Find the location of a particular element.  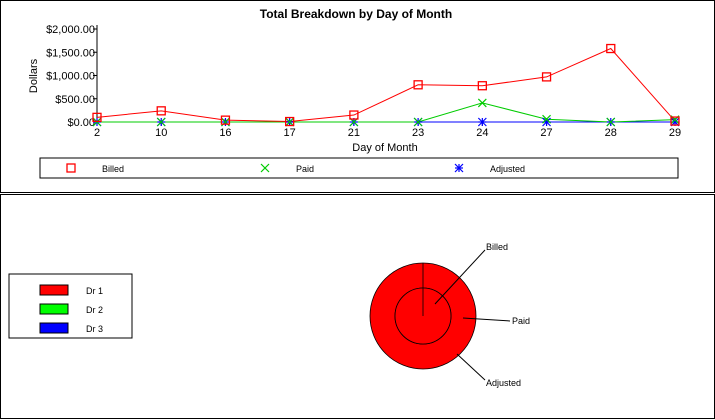

x-tick-label: 10 is located at coordinates (161, 133).